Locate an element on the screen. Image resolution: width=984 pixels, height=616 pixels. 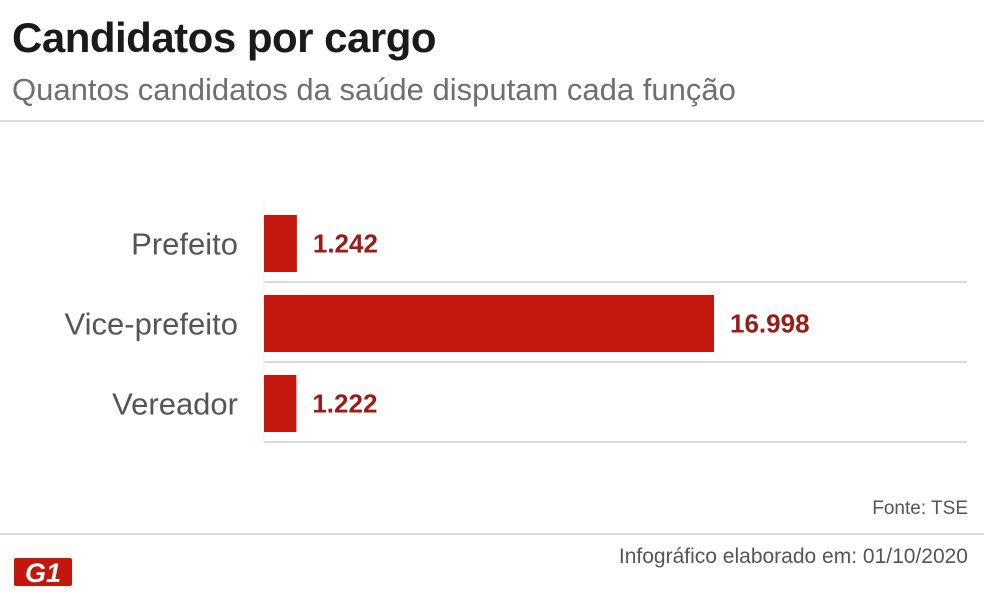
top-divider is located at coordinates (492, 121).